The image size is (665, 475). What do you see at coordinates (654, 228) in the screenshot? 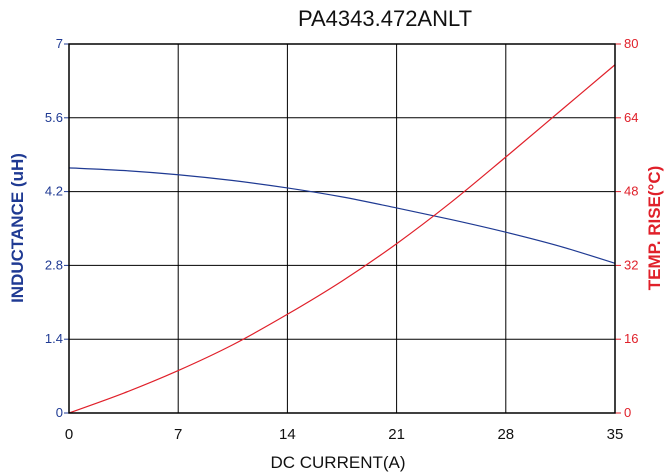
I see `y-axis-label-right: TEMP. RISE(°C)` at bounding box center [654, 228].